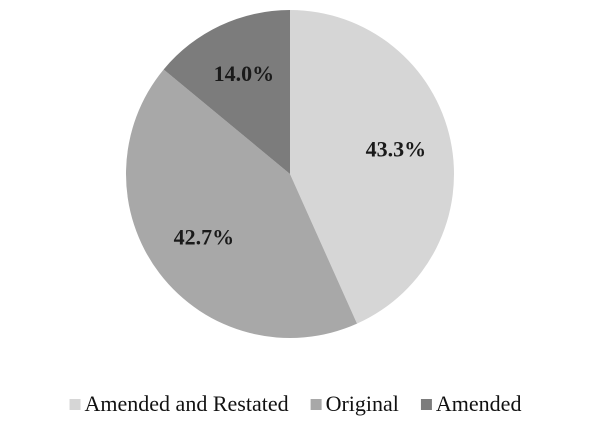  I want to click on pie-slice, so click(226, 92).